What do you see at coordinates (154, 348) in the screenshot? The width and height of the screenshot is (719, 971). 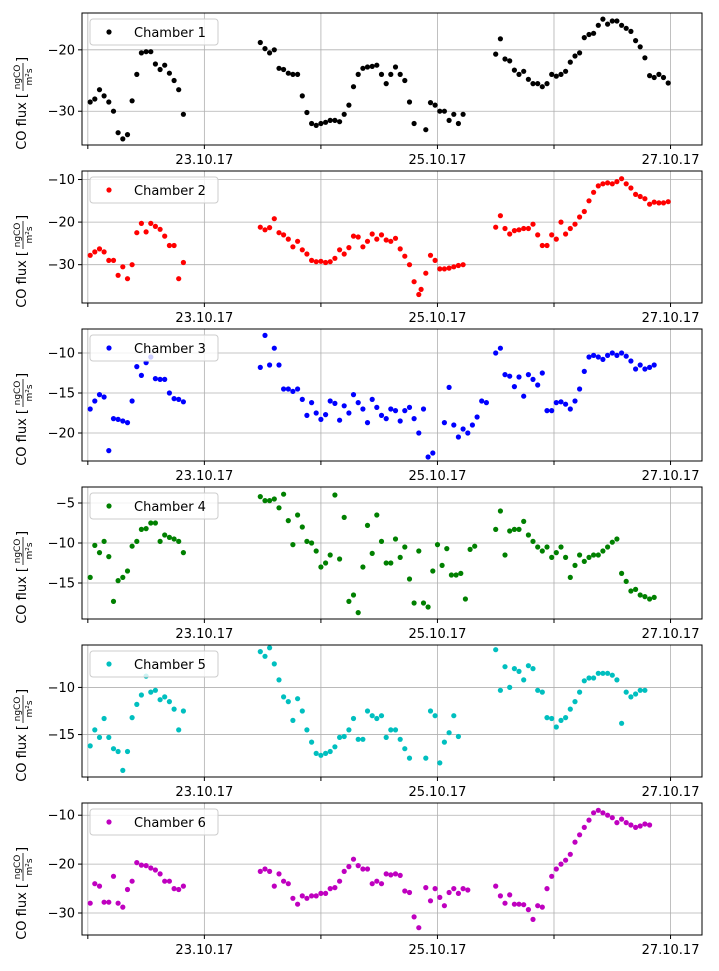 I see `legend-box` at bounding box center [154, 348].